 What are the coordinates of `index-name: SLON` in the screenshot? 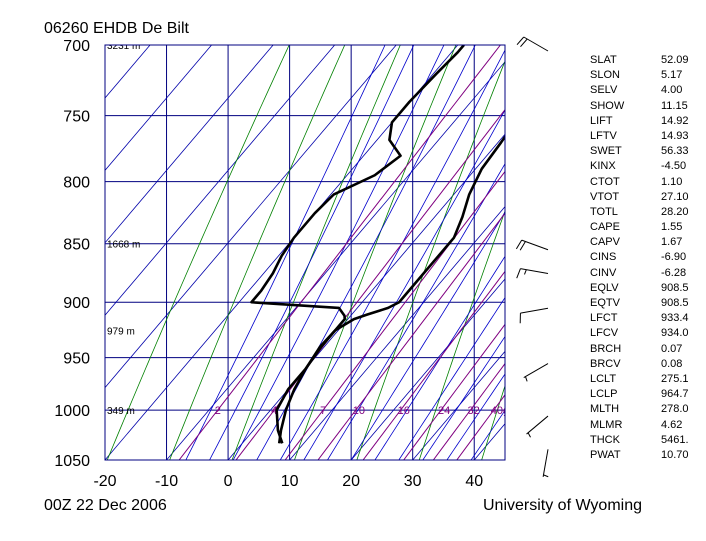 It's located at (605, 75).